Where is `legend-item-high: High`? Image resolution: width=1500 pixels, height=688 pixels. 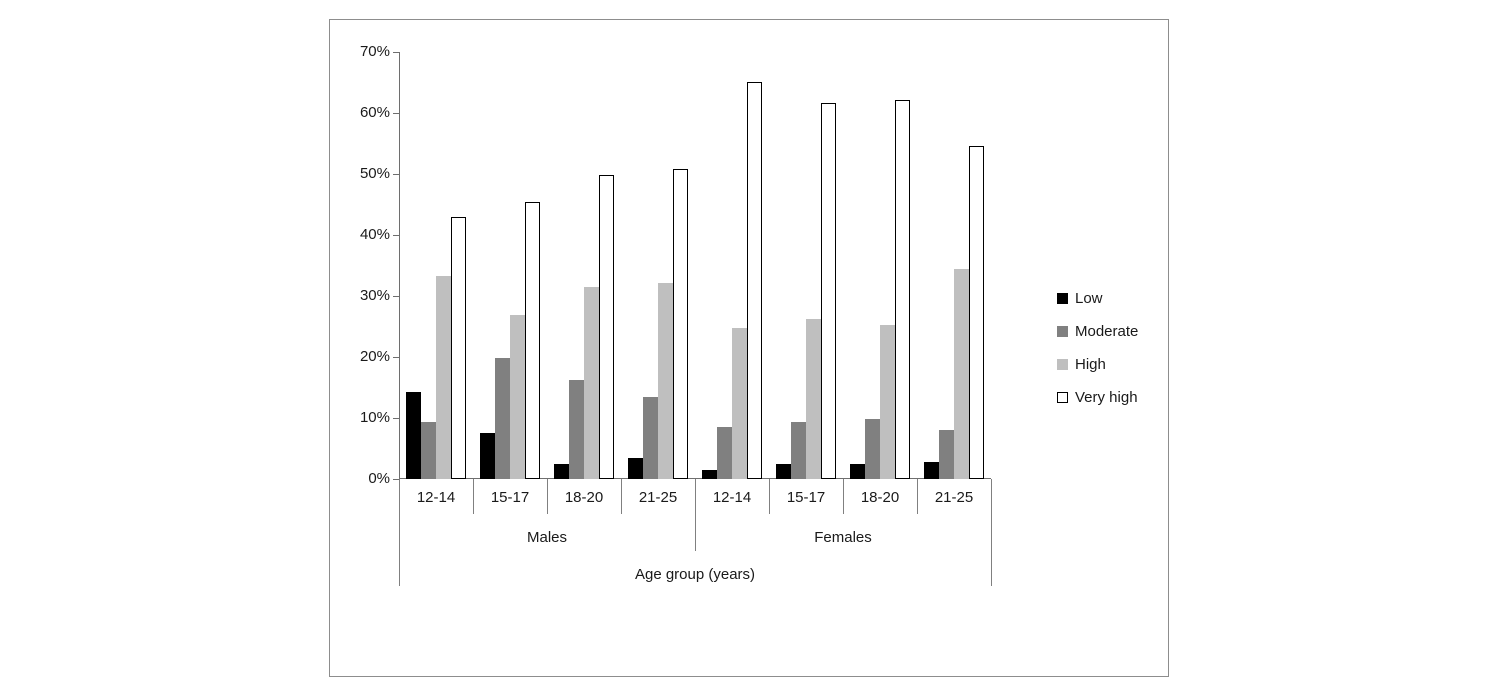
legend-item-high: High is located at coordinates (1097, 364).